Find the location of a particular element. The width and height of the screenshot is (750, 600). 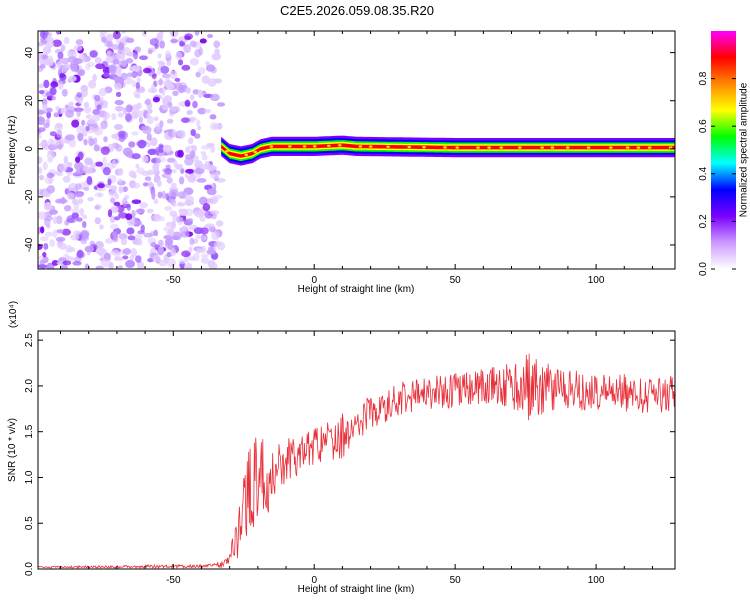

colorbar-tick-label: 0.8 is located at coordinates (703, 78).